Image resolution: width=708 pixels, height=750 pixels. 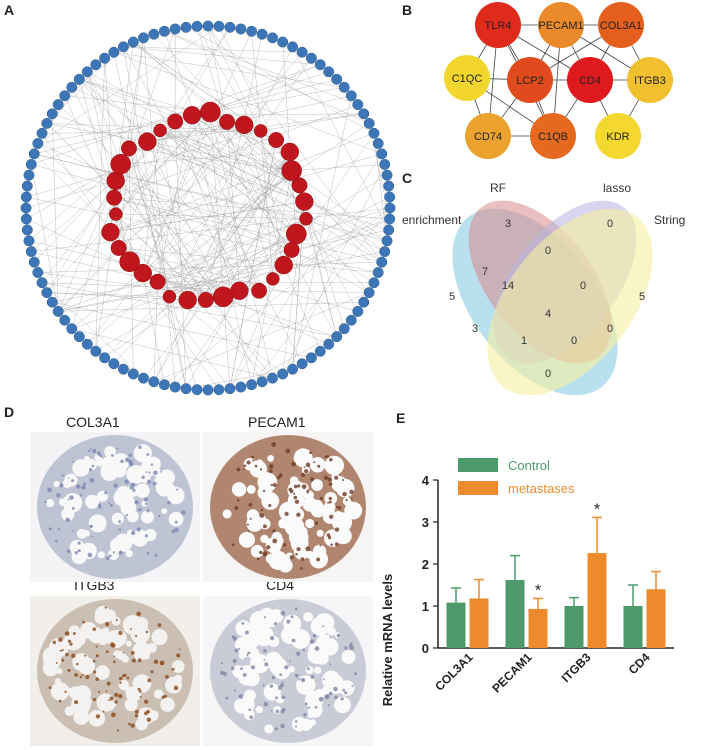 I want to click on hub-node-label: PECAM1, so click(x=560, y=26).